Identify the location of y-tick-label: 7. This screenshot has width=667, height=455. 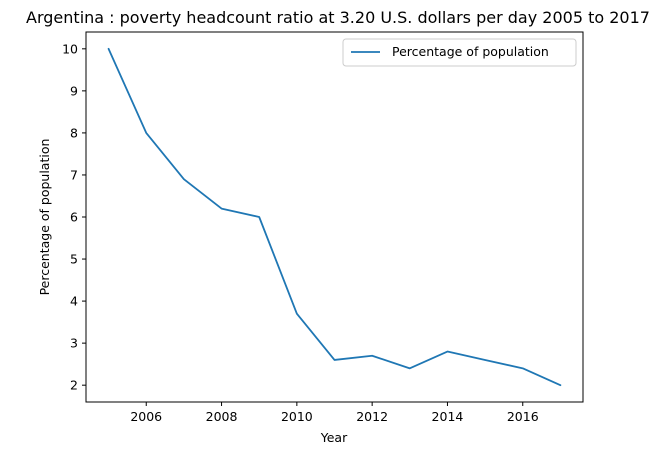
(74, 174).